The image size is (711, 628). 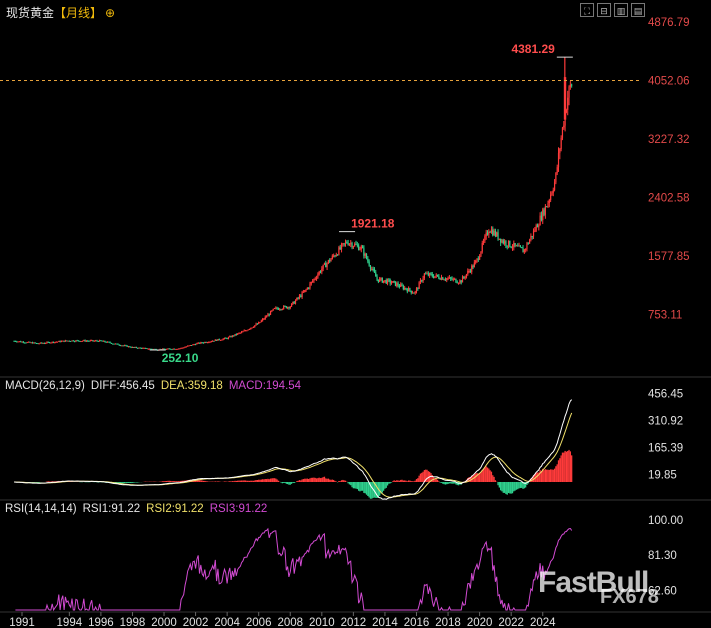 What do you see at coordinates (621, 10) in the screenshot?
I see `layout-icon: ▥` at bounding box center [621, 10].